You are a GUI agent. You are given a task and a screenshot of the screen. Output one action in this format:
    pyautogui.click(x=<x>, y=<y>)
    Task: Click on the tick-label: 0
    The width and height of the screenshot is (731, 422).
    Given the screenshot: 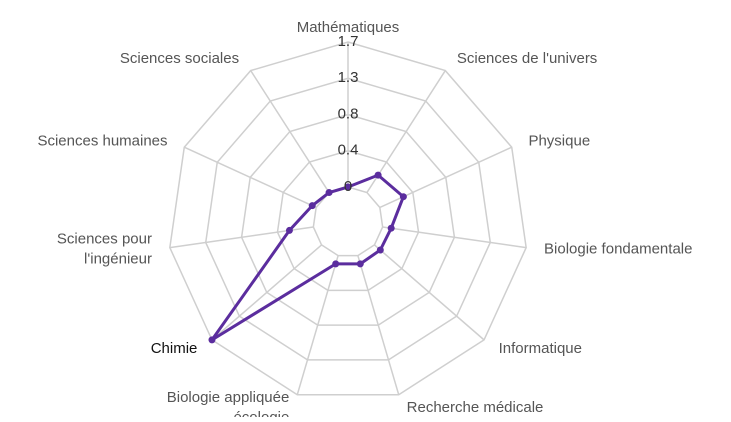 What is the action you would take?
    pyautogui.click(x=348, y=186)
    